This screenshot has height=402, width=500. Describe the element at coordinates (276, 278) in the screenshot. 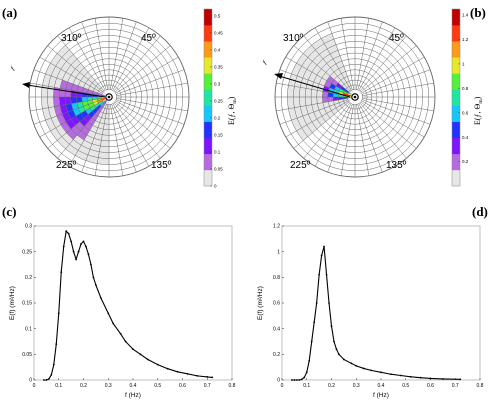

I see `plot-d-ytick-label: 0.8` at that location.